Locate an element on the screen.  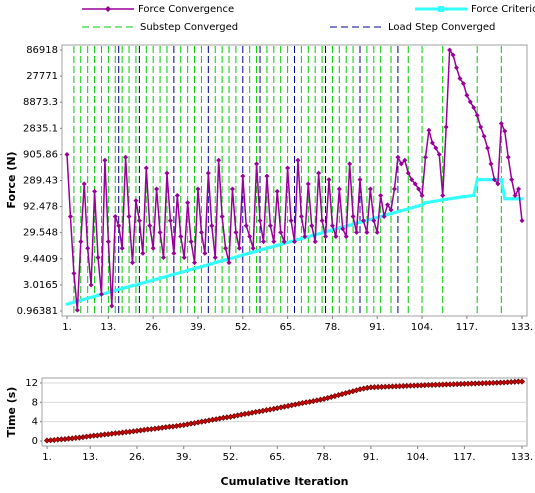
y-tick-label: 905.86 is located at coordinates (40, 154).